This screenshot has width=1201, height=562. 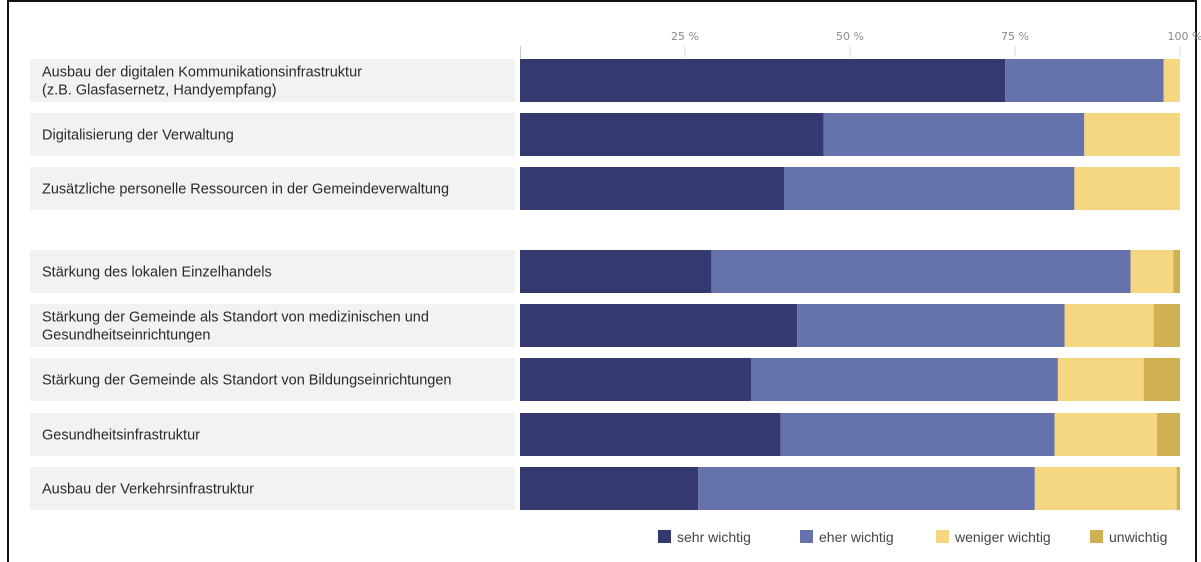 What do you see at coordinates (850, 36) in the screenshot?
I see `tick-label: 50 %` at bounding box center [850, 36].